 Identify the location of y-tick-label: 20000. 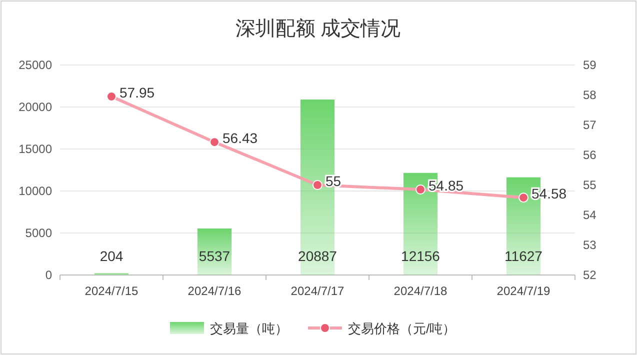
(35, 107).